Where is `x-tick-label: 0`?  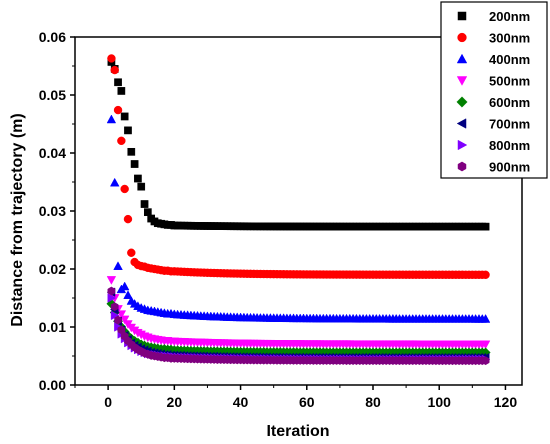
x-tick-label: 0 is located at coordinates (108, 402).